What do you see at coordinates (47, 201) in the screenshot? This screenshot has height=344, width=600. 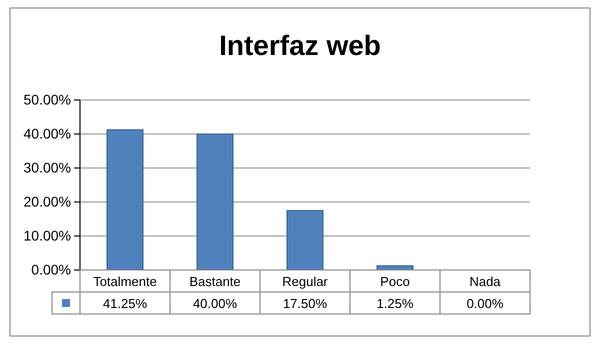 I see `y-tick-label: 20.00%` at bounding box center [47, 201].